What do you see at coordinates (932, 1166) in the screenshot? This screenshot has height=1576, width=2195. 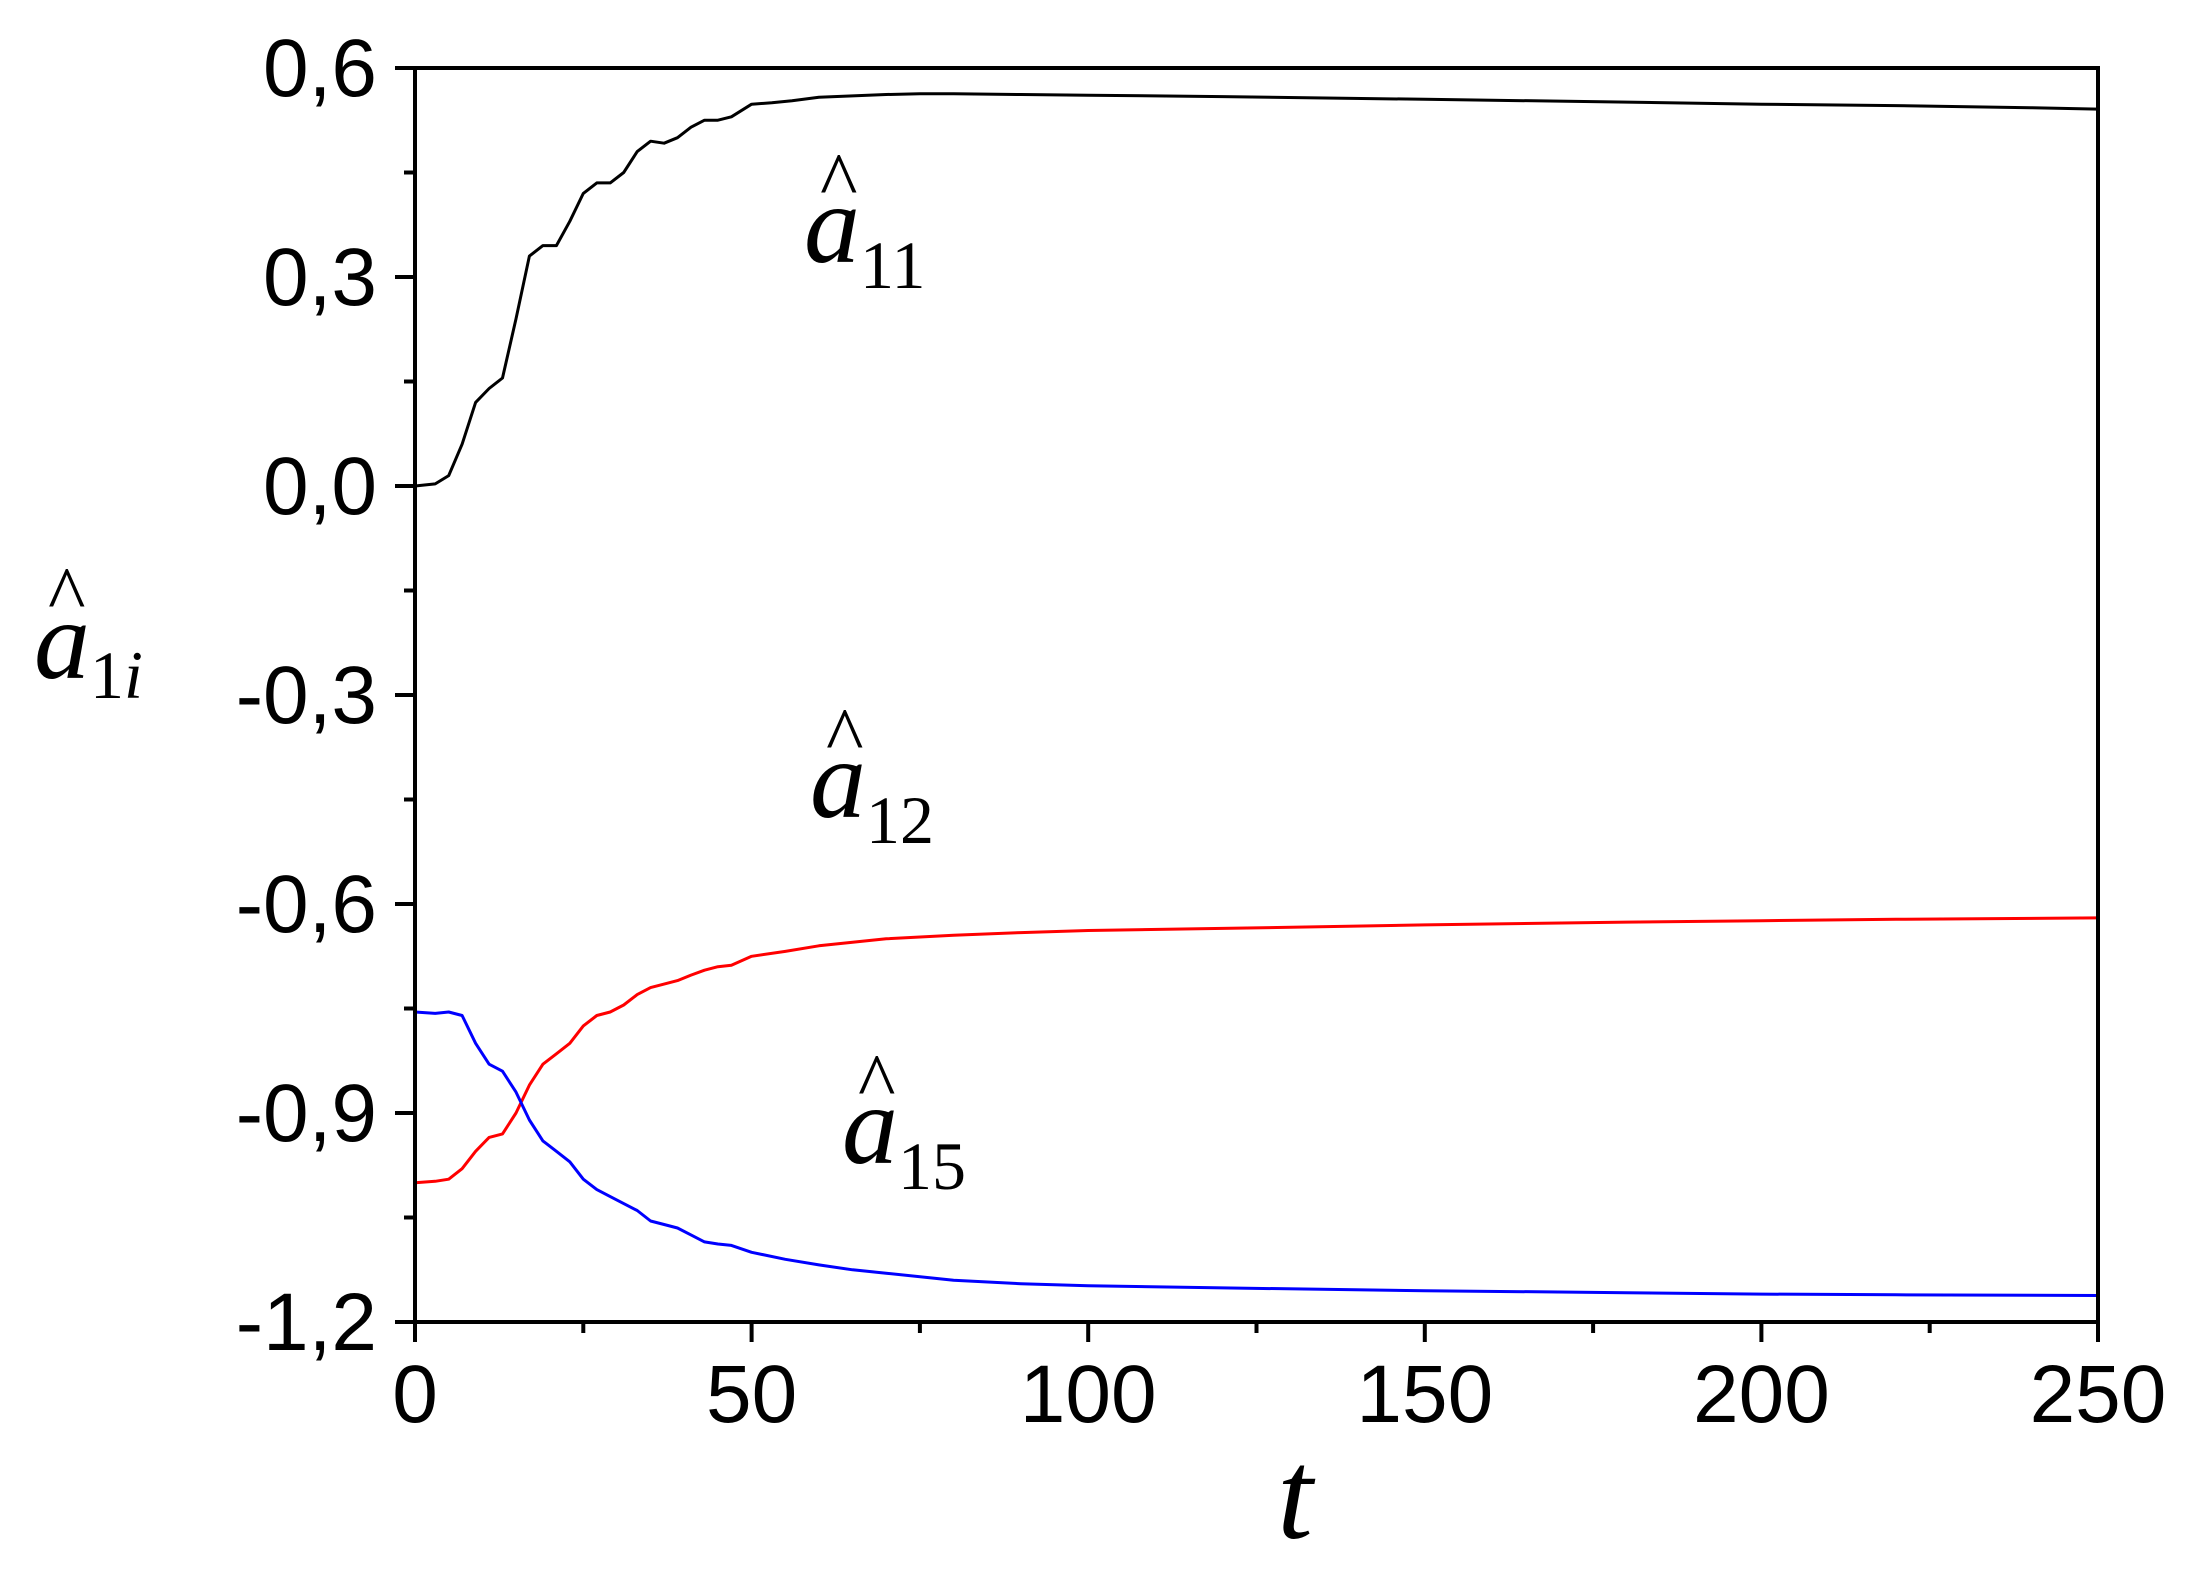 I see `series-label-a15-subscript: 15` at bounding box center [932, 1166].